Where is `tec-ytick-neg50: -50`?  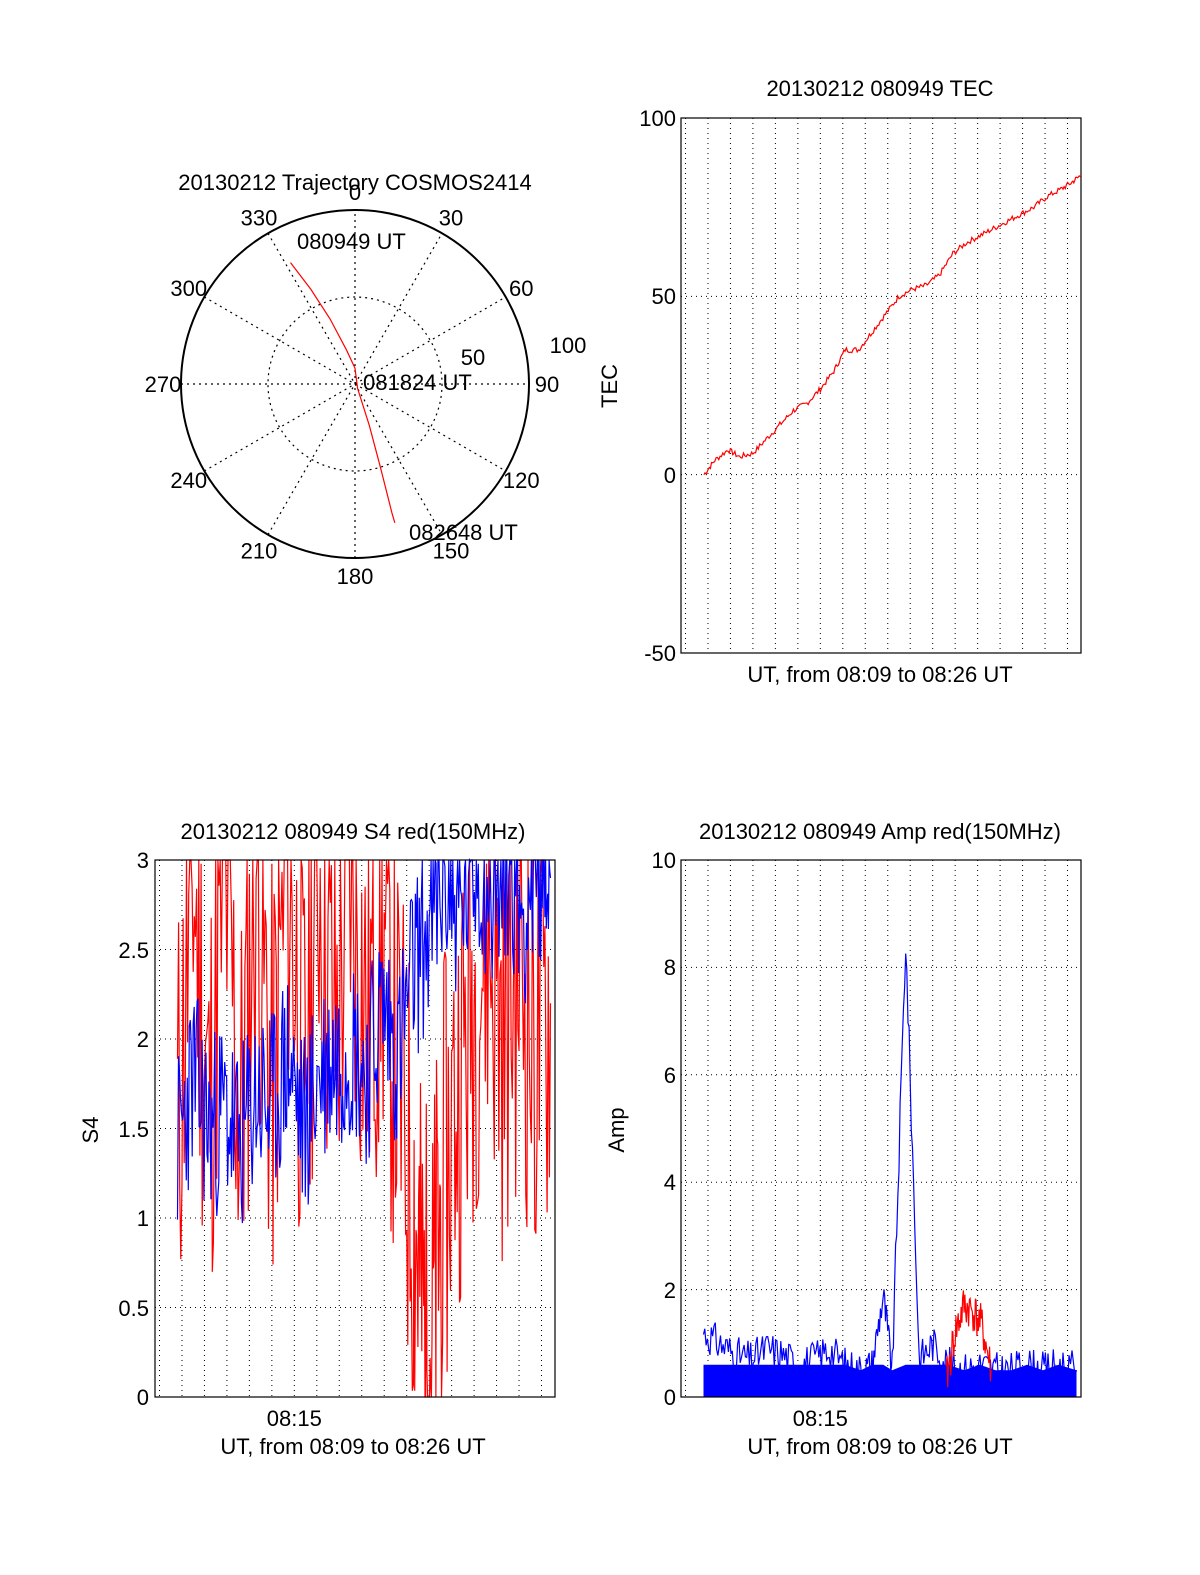 tec-ytick-neg50: -50 is located at coordinates (660, 653).